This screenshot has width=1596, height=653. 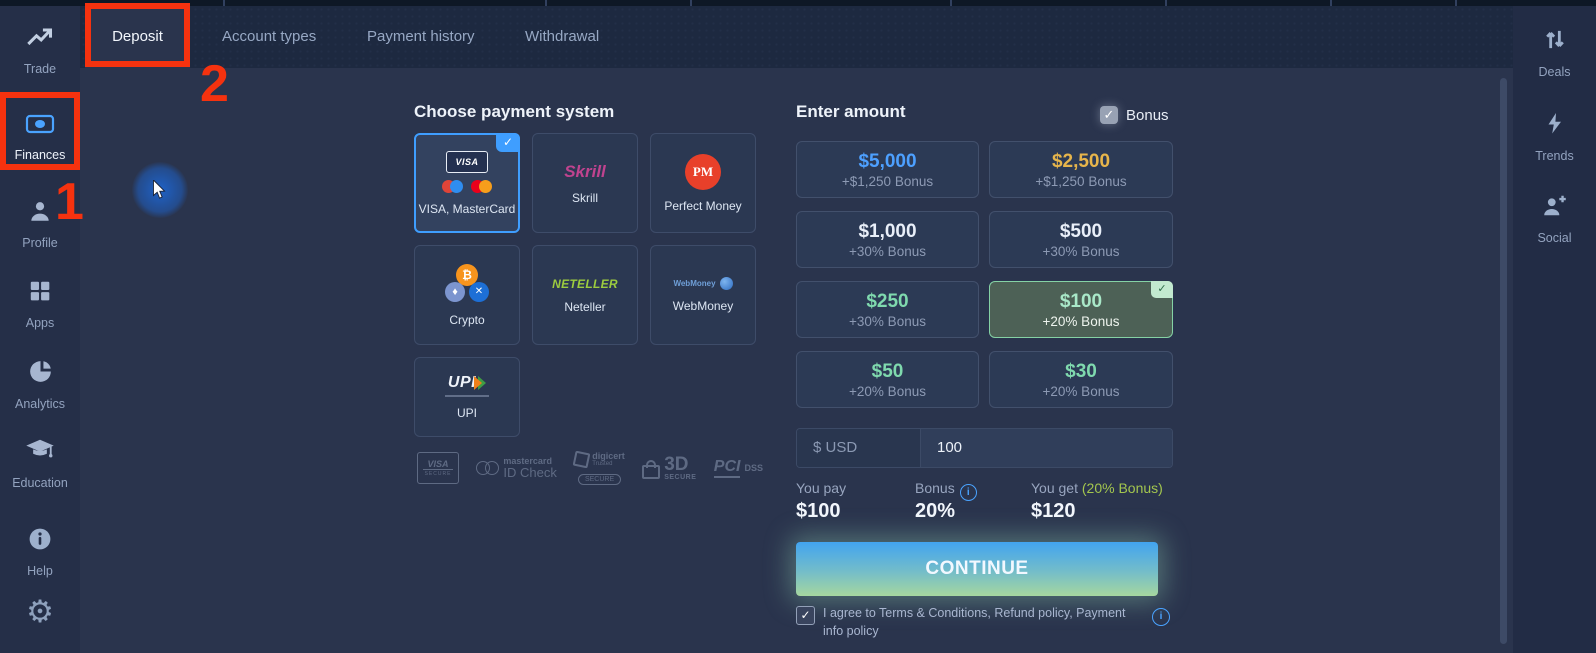 I want to click on preset-50-button: $50 +20% Bonus, so click(x=887, y=379).